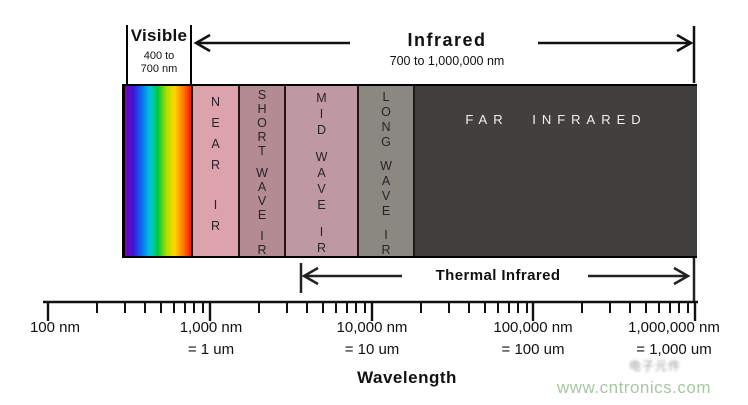 This screenshot has width=748, height=405. Describe the element at coordinates (634, 387) in the screenshot. I see `site-watermark: www.cntronics.com` at that location.